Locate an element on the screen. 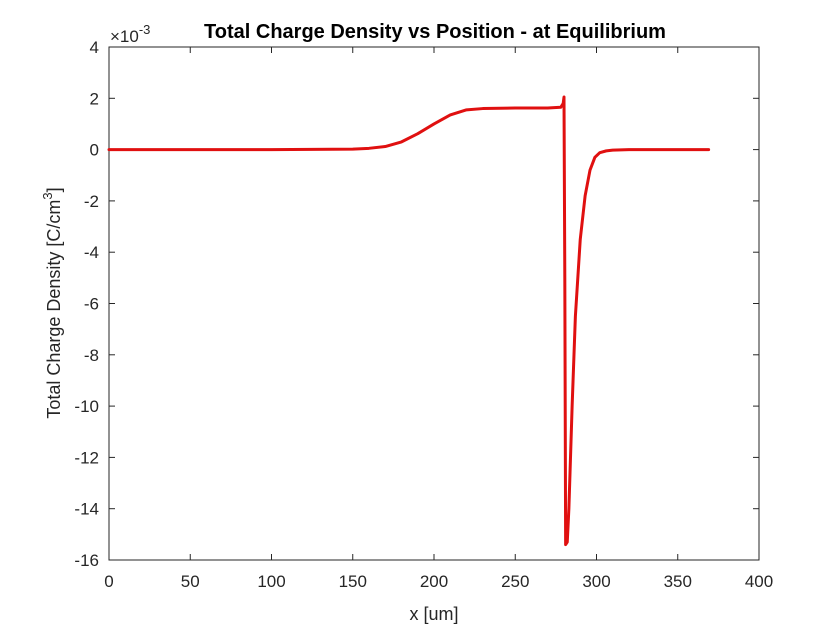 The width and height of the screenshot is (840, 630). y-tick-label: -12 is located at coordinates (86, 457).